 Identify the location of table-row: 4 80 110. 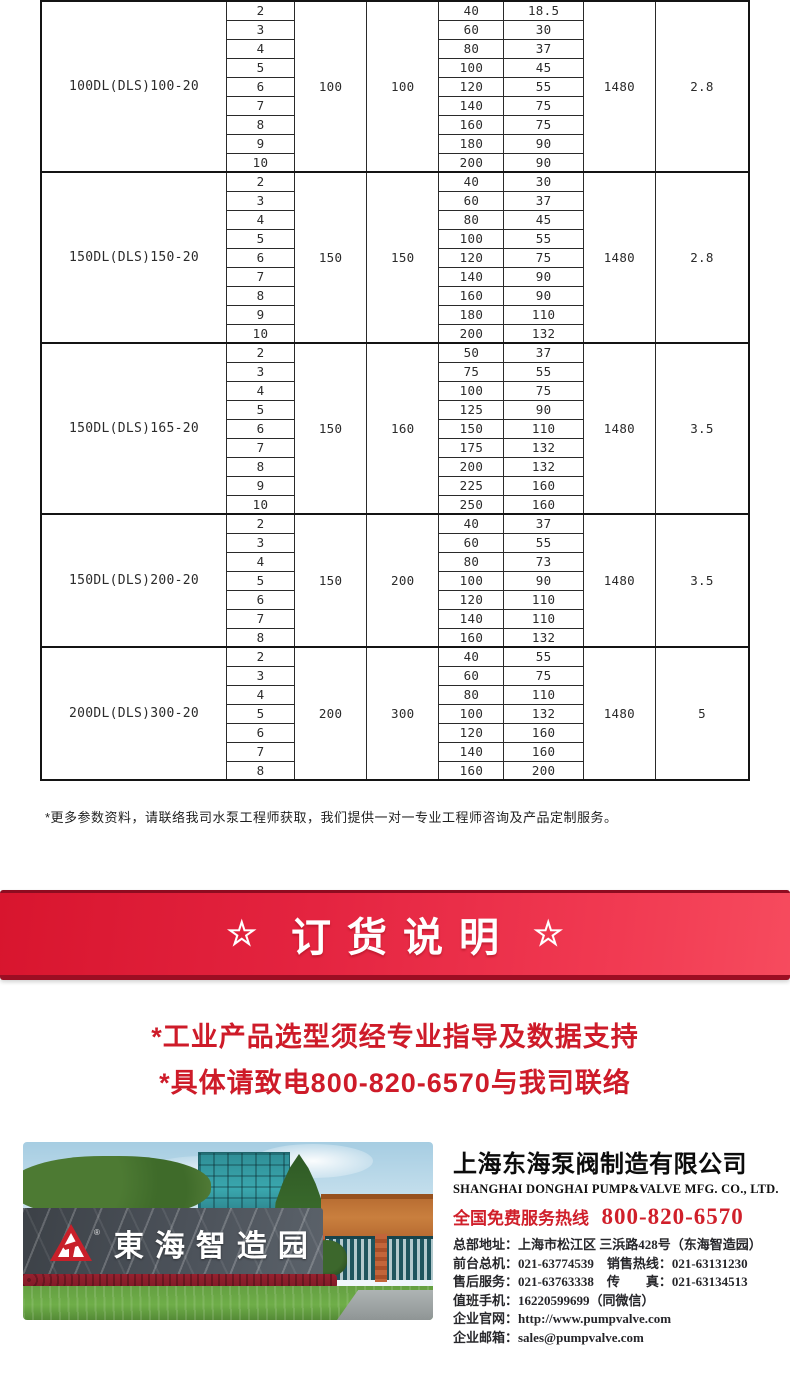
(395, 694).